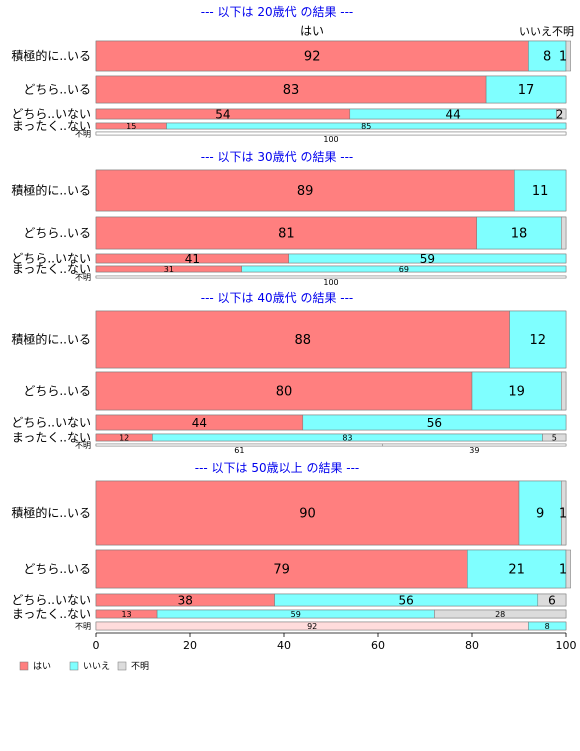 The width and height of the screenshot is (580, 751). Describe the element at coordinates (321, 626) in the screenshot. I see `bar-row: 92 8 不明` at that location.